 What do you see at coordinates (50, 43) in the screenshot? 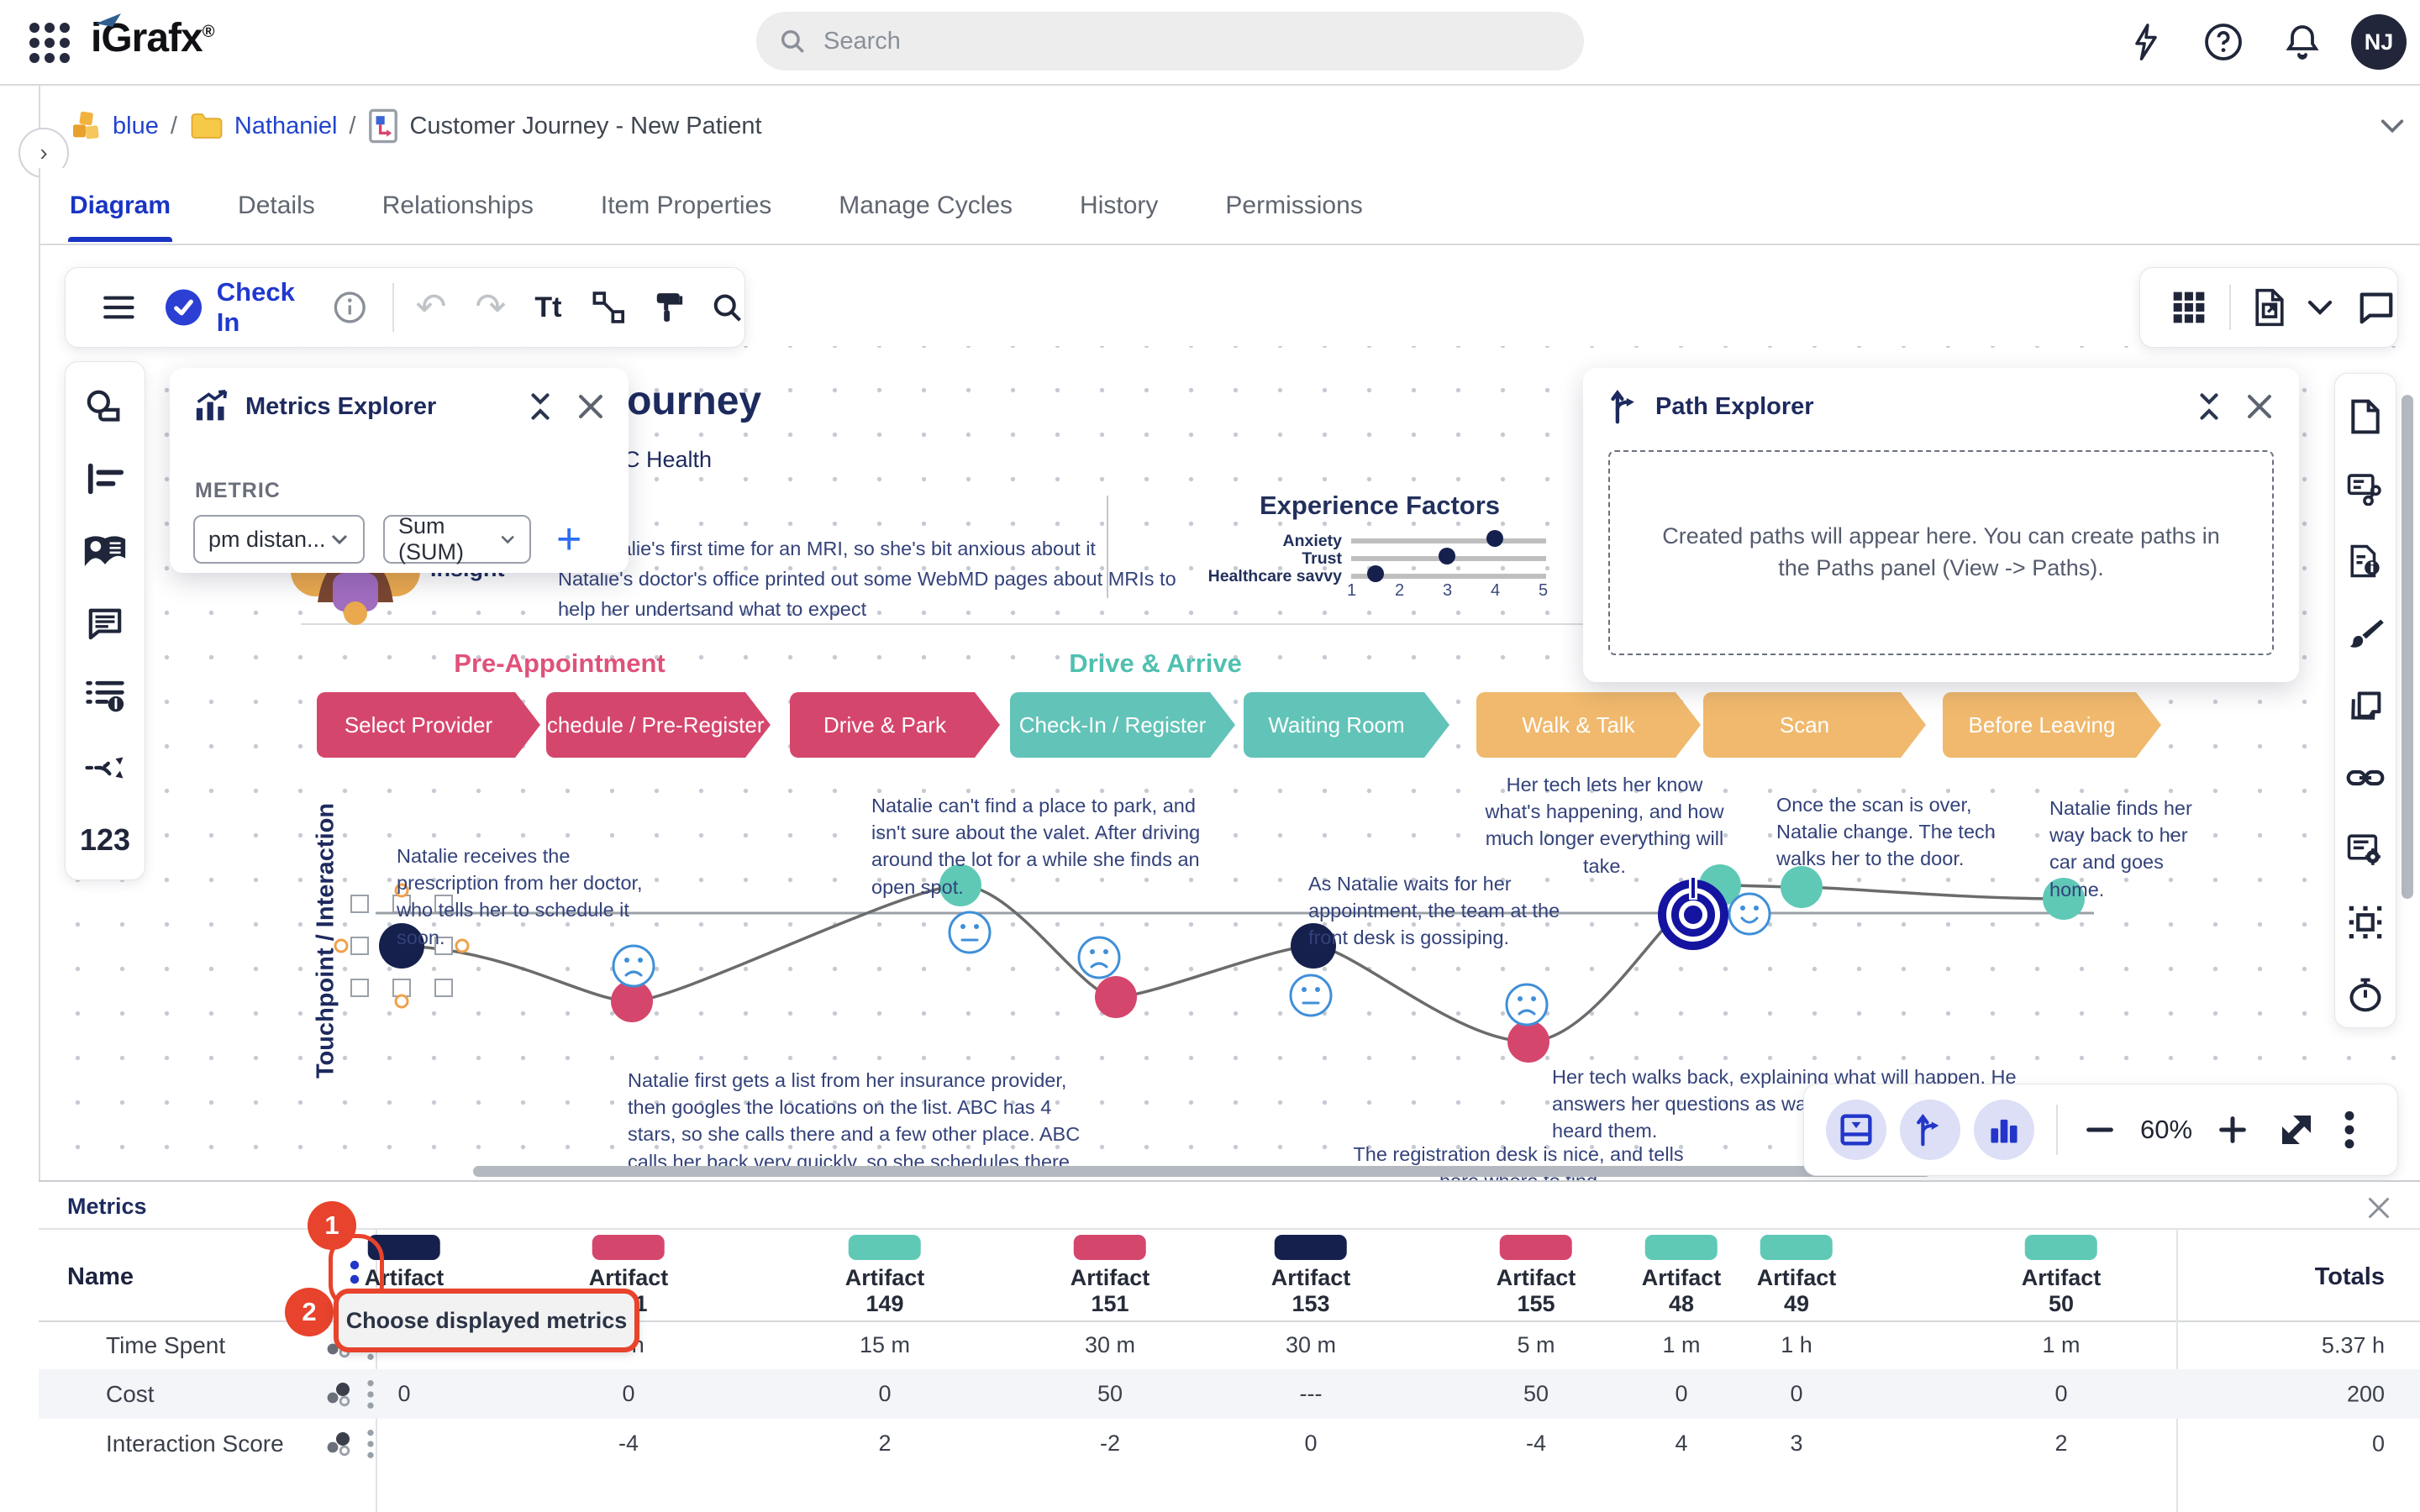
I see `apps-grid-icon` at bounding box center [50, 43].